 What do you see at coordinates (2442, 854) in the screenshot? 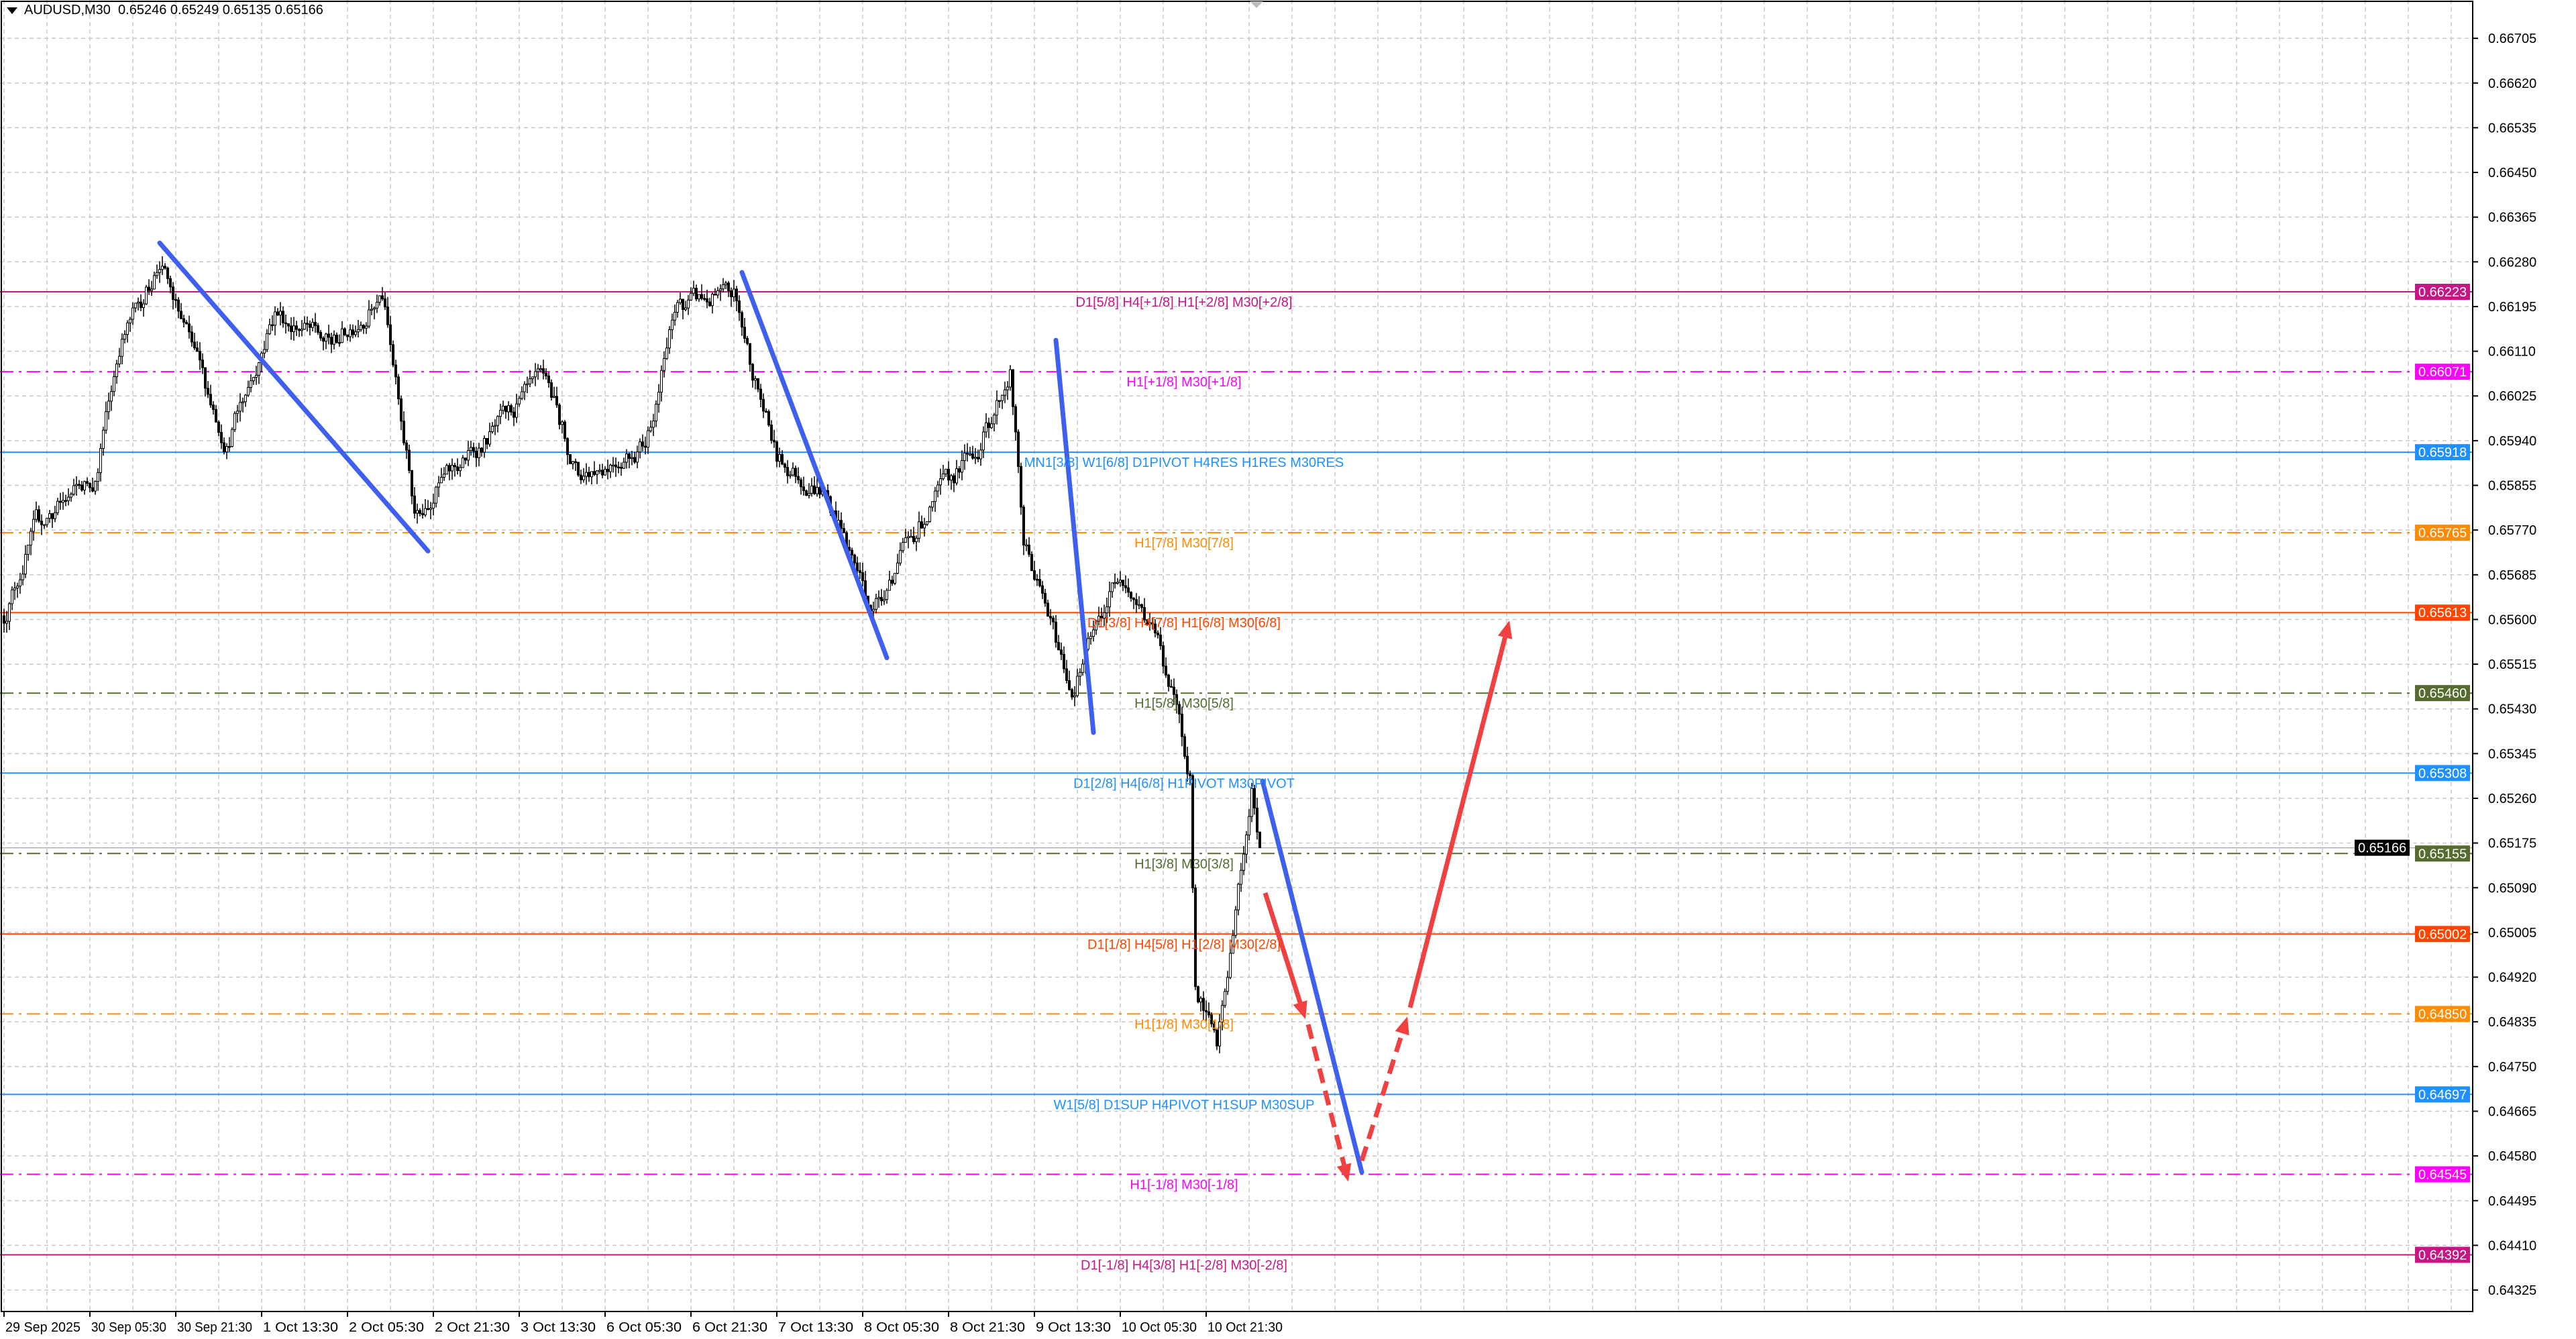
I see `price-tag-label: 0.65155` at bounding box center [2442, 854].